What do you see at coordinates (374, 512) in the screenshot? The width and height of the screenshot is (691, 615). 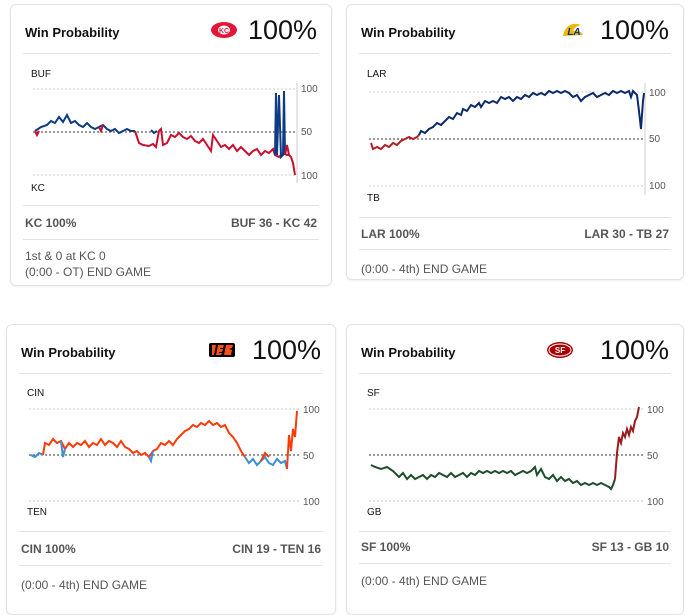 I see `bottom-team-label: GB` at bounding box center [374, 512].